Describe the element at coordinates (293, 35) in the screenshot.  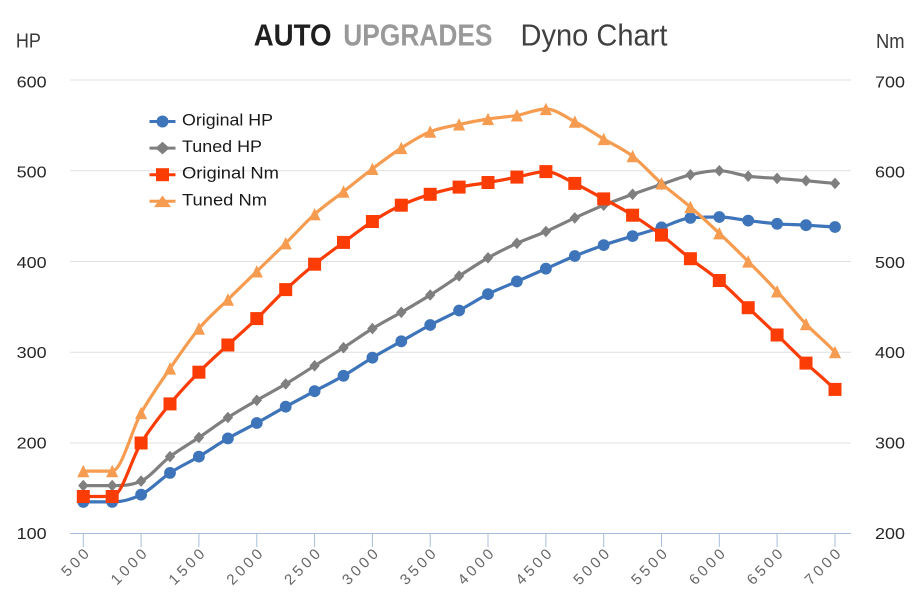
I see `svg-text: AUTO` at that location.